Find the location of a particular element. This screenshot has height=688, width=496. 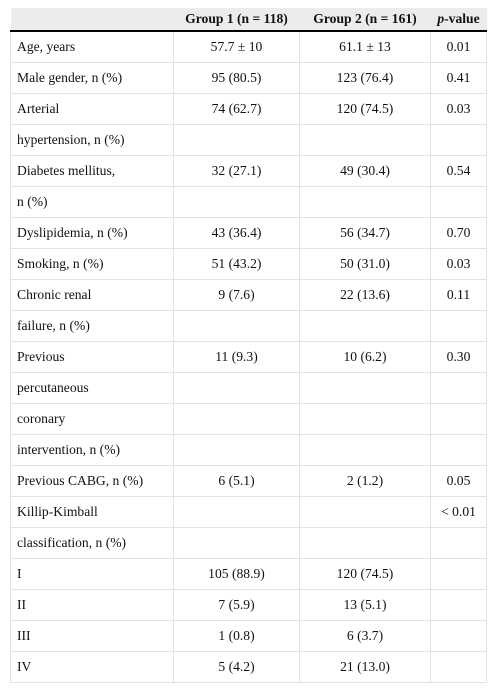

table-row: Chronic renal 9 (7.6) 22 (13.6) 0.11 is located at coordinates (248, 295).